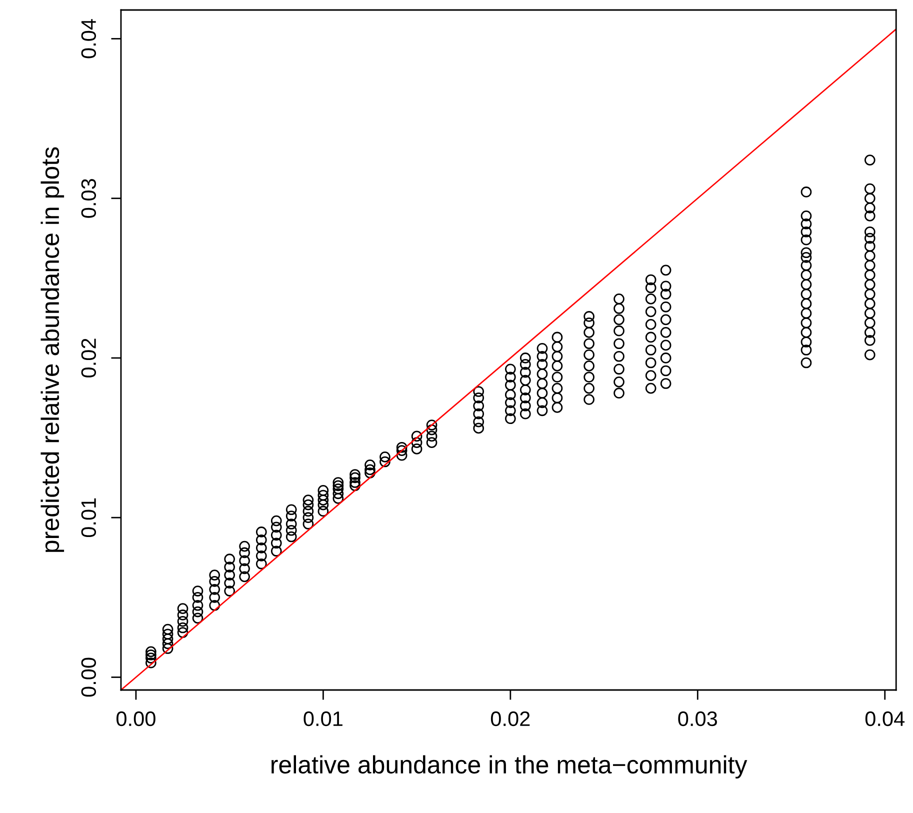 This screenshot has width=913, height=813. What do you see at coordinates (885, 718) in the screenshot?
I see `x-tick-label: 0.04` at bounding box center [885, 718].